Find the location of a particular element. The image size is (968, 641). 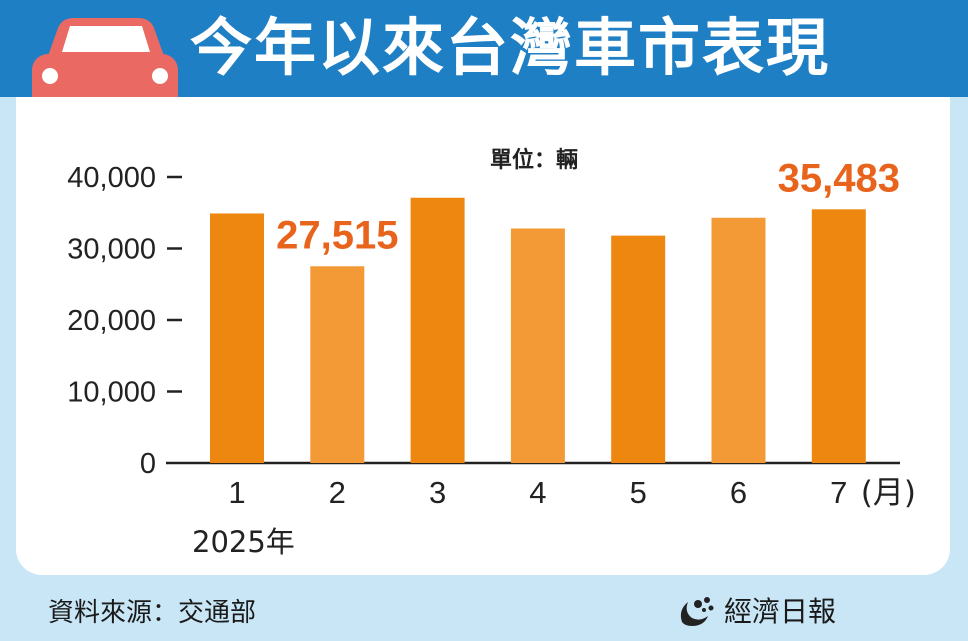

x-tick-label: 7 is located at coordinates (838, 492).